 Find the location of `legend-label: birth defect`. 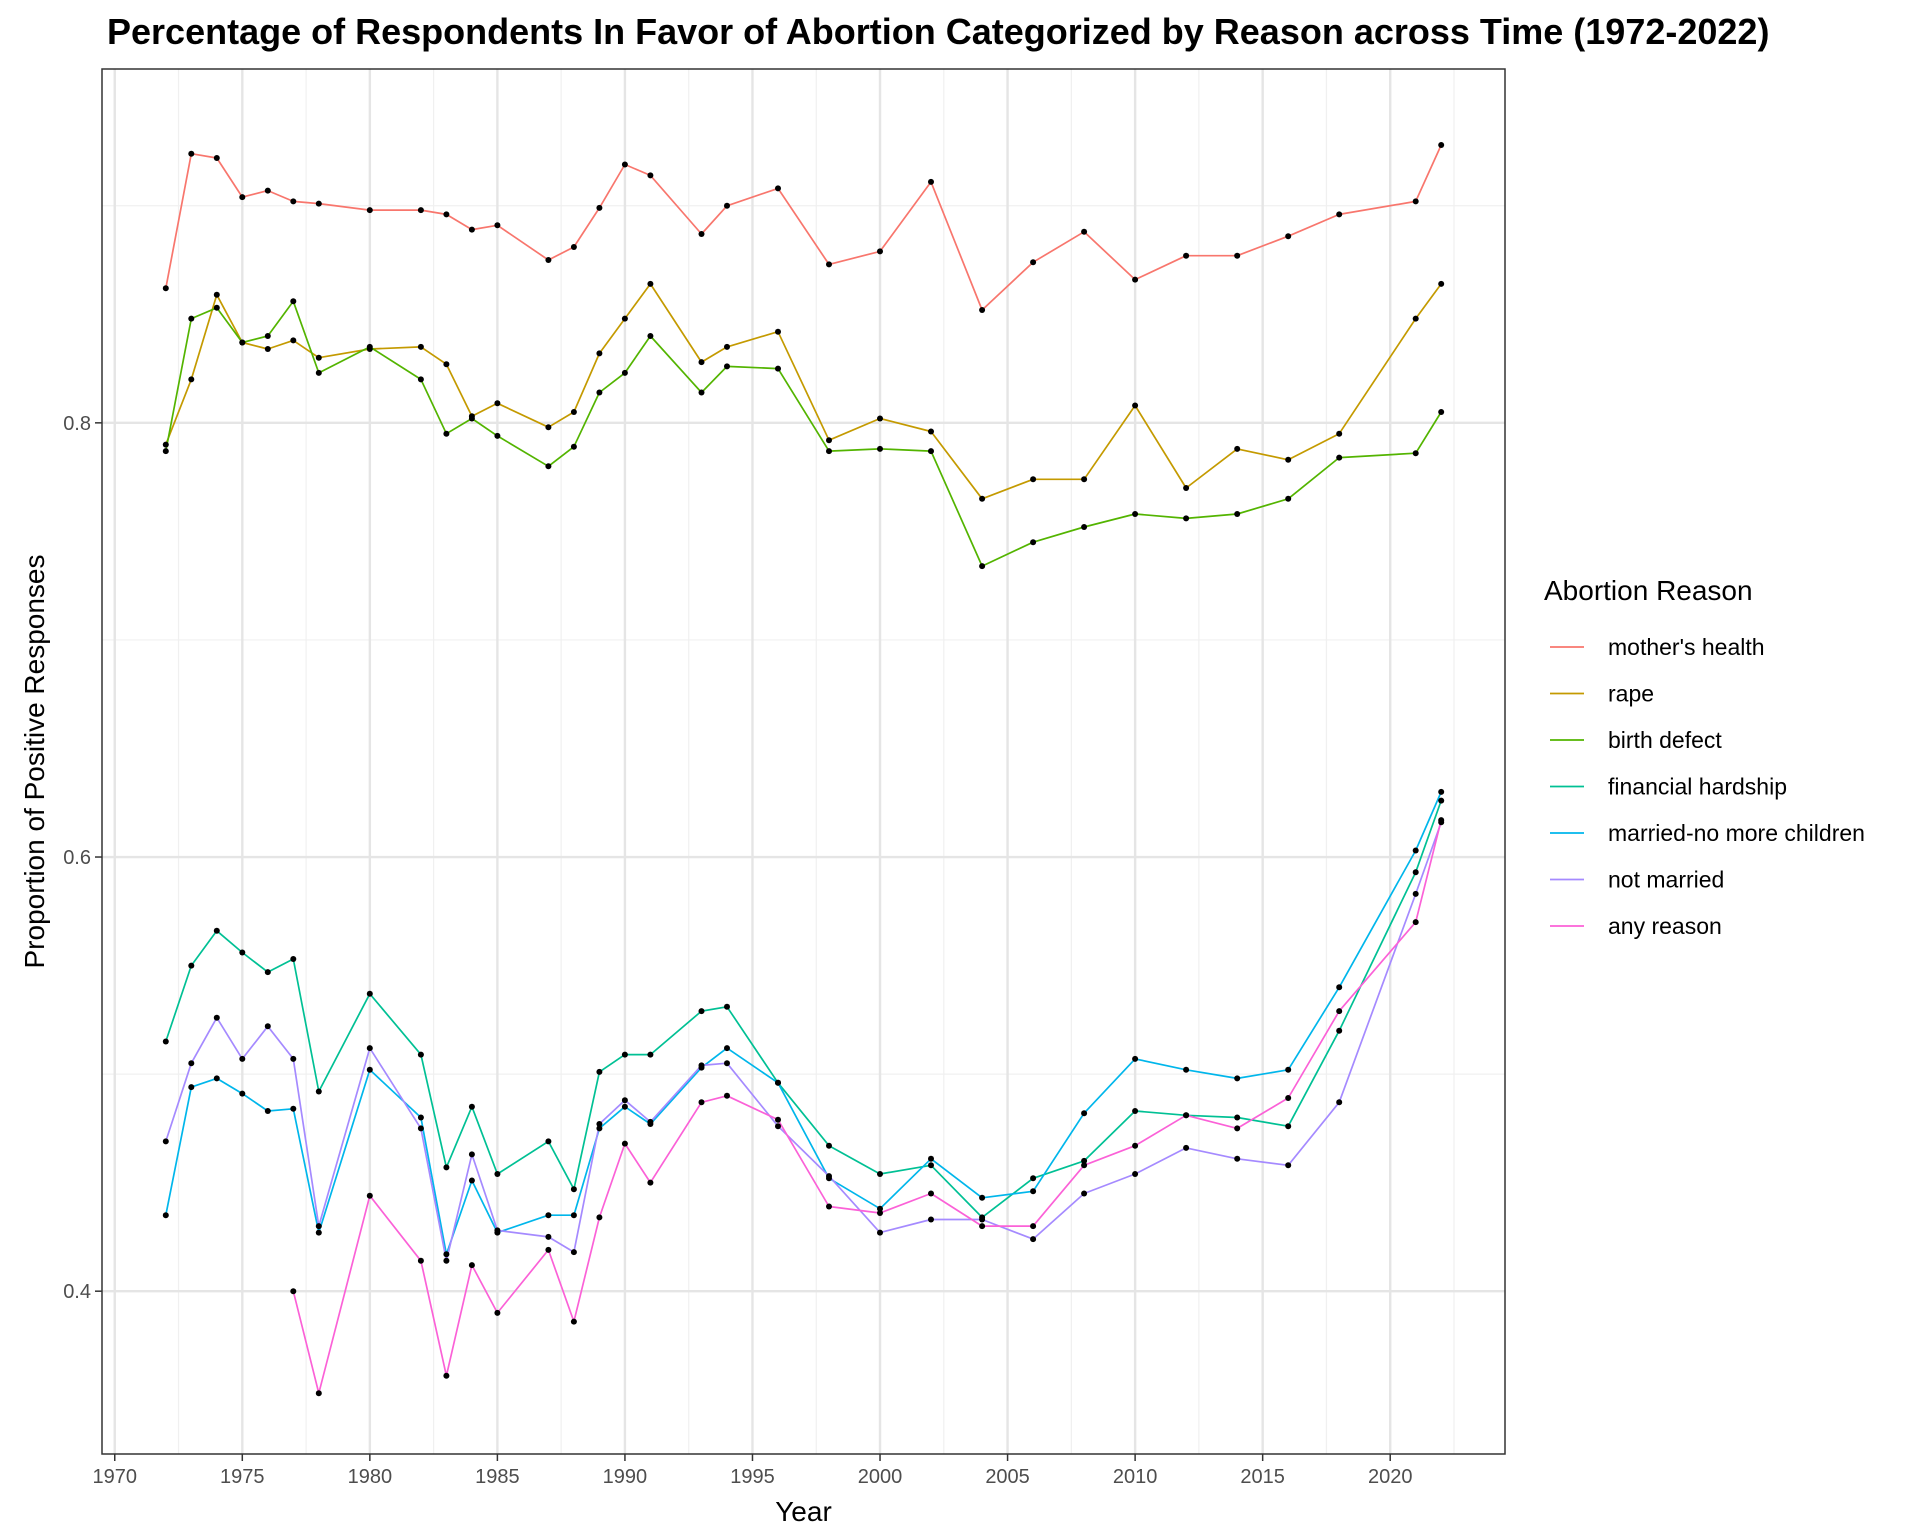

legend-label: birth defect is located at coordinates (1665, 740).